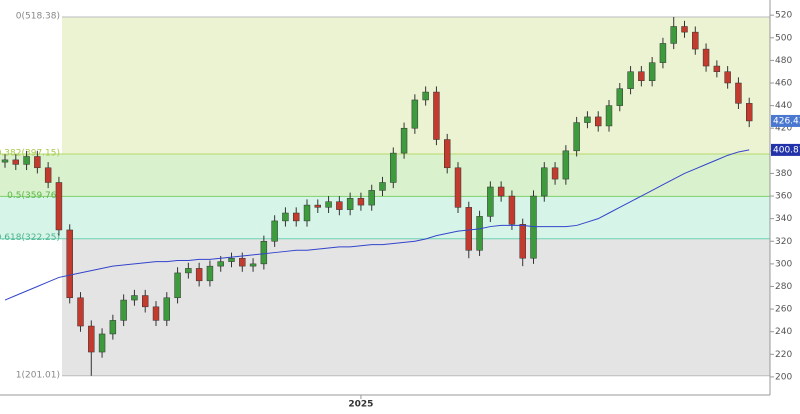 The image size is (800, 414). I want to click on y-tick-label: 520, so click(783, 16).